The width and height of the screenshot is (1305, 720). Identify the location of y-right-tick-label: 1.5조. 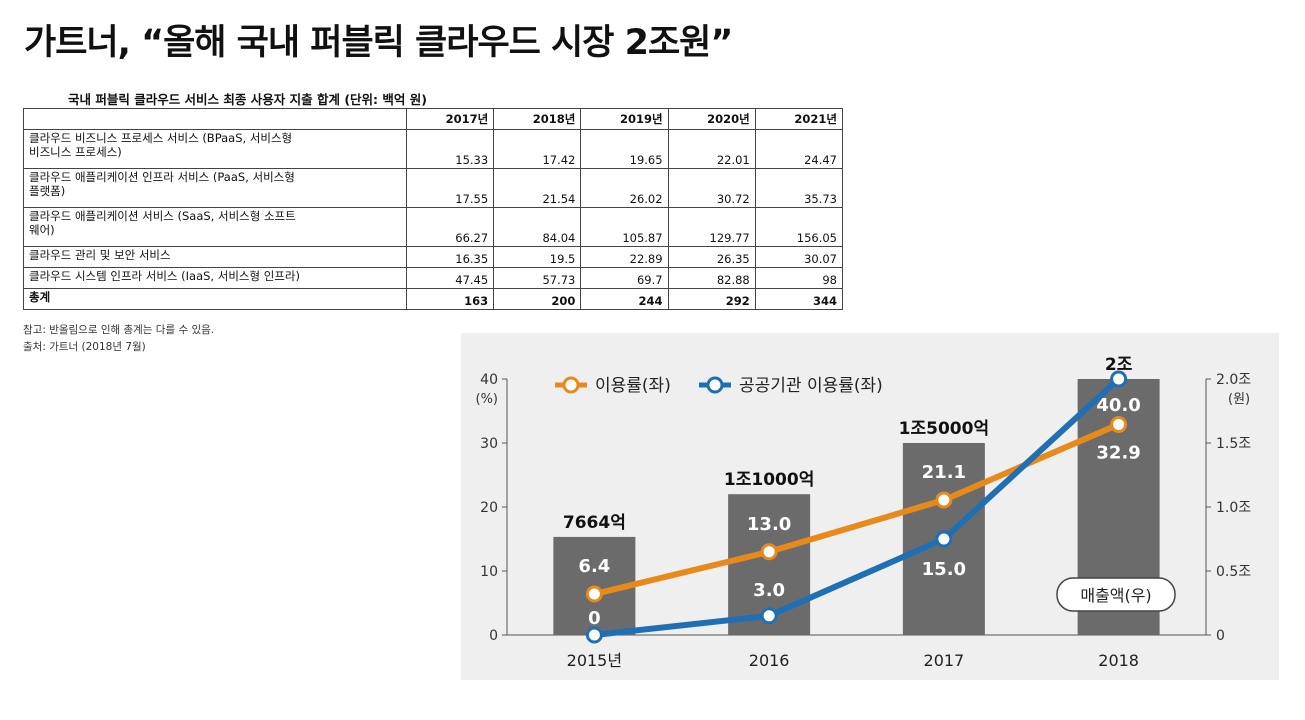
(1233, 444).